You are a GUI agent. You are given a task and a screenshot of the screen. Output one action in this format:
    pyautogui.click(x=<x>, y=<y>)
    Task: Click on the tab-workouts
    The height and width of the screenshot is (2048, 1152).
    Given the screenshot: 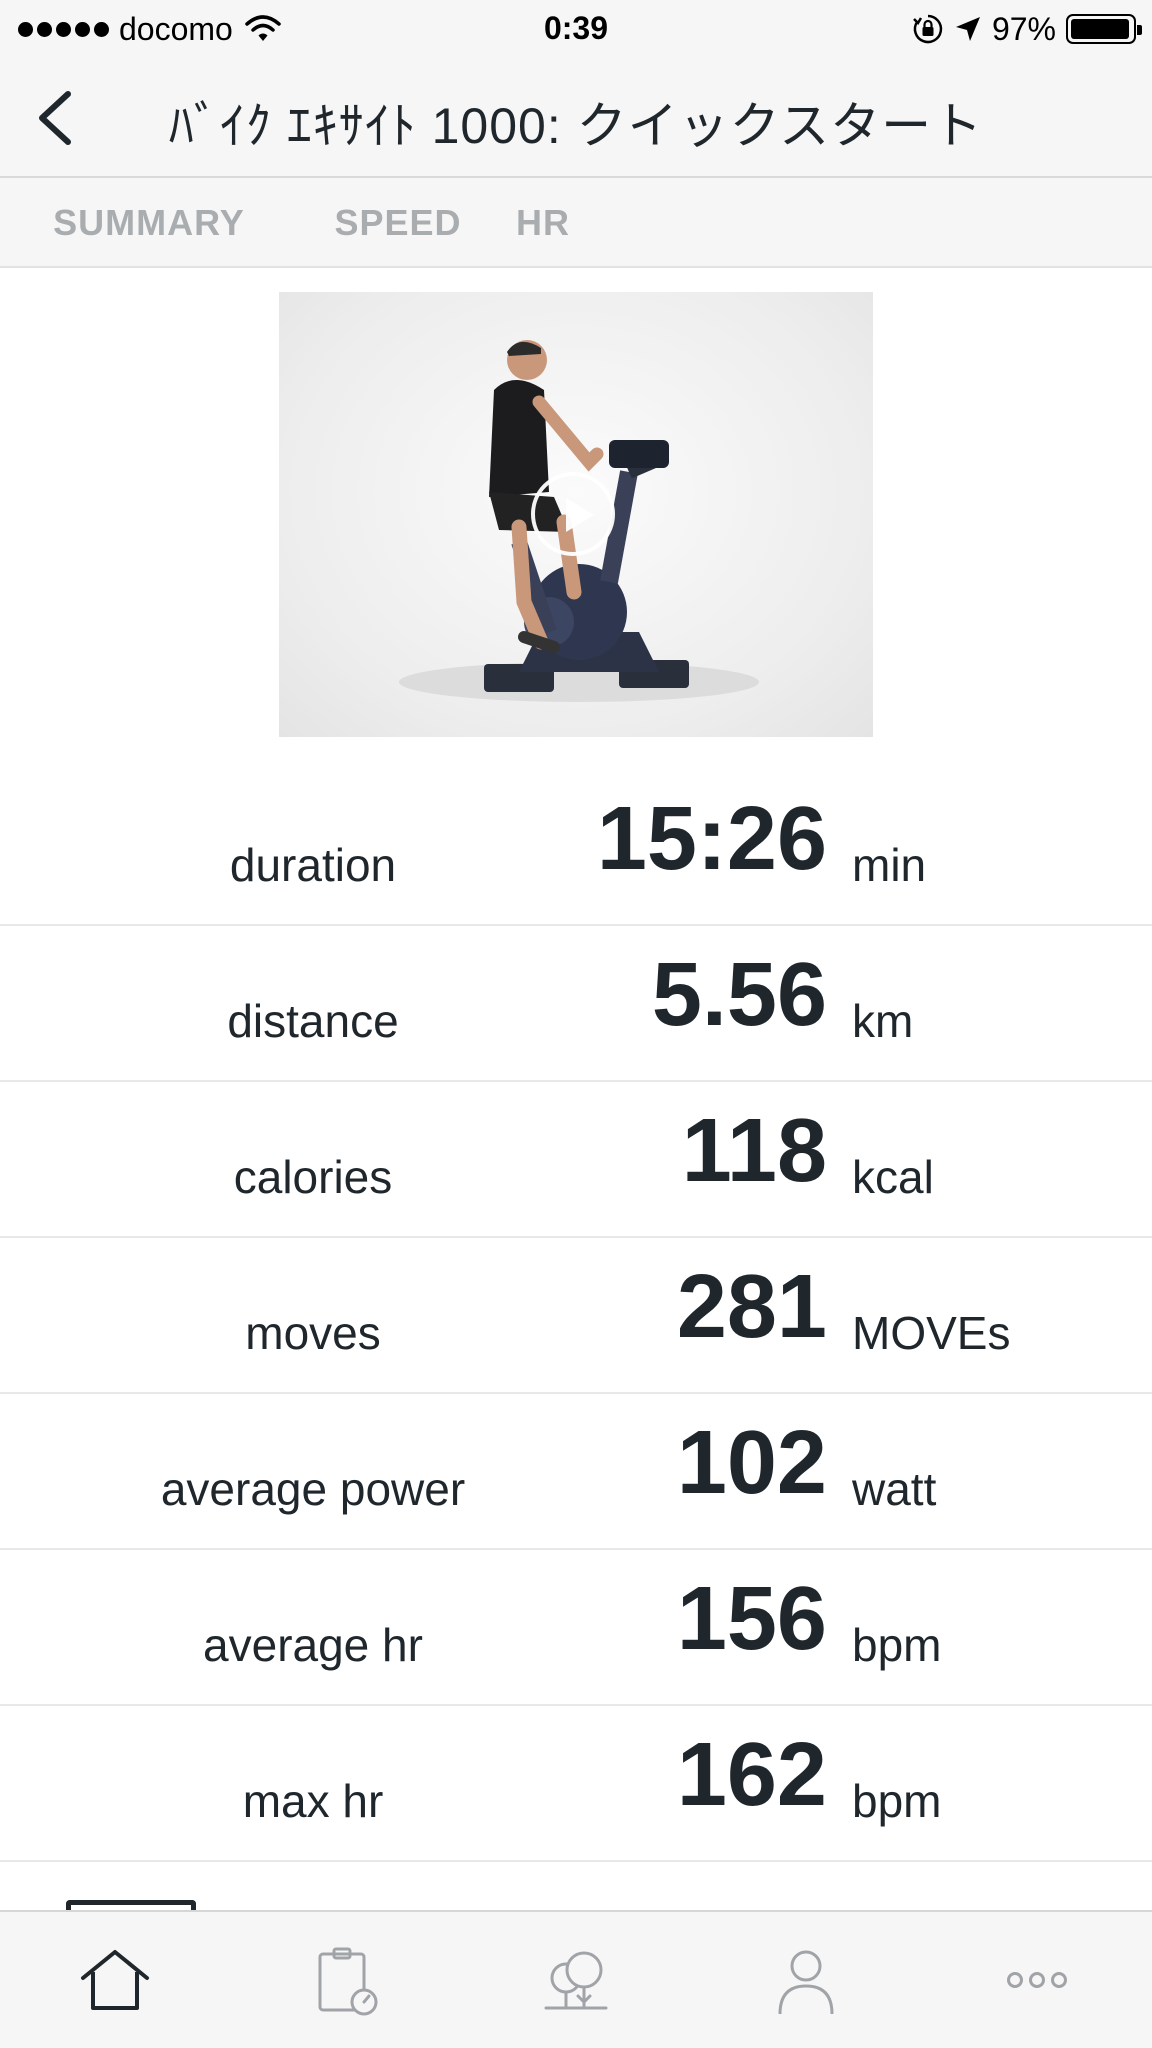 What is the action you would take?
    pyautogui.click(x=345, y=1980)
    